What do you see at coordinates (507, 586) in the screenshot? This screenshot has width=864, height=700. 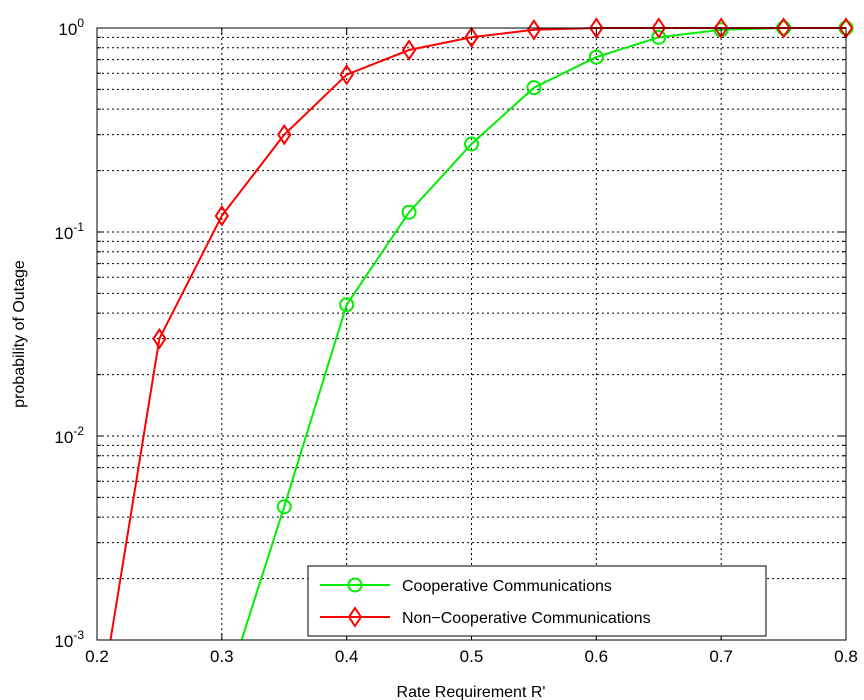 I see `legend-entry-label: Cooperative Communications` at bounding box center [507, 586].